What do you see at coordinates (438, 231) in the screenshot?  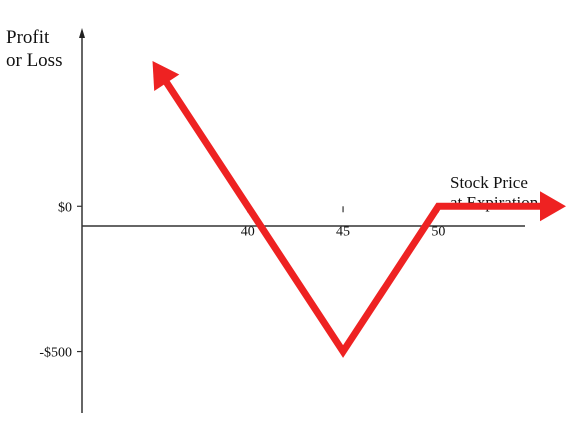 I see `x-tick-label-50: 50` at bounding box center [438, 231].